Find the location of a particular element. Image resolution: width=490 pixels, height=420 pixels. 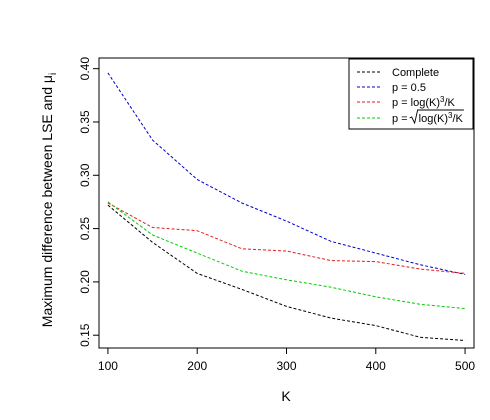

legend-sqrt-sign is located at coordinates (436, 117).